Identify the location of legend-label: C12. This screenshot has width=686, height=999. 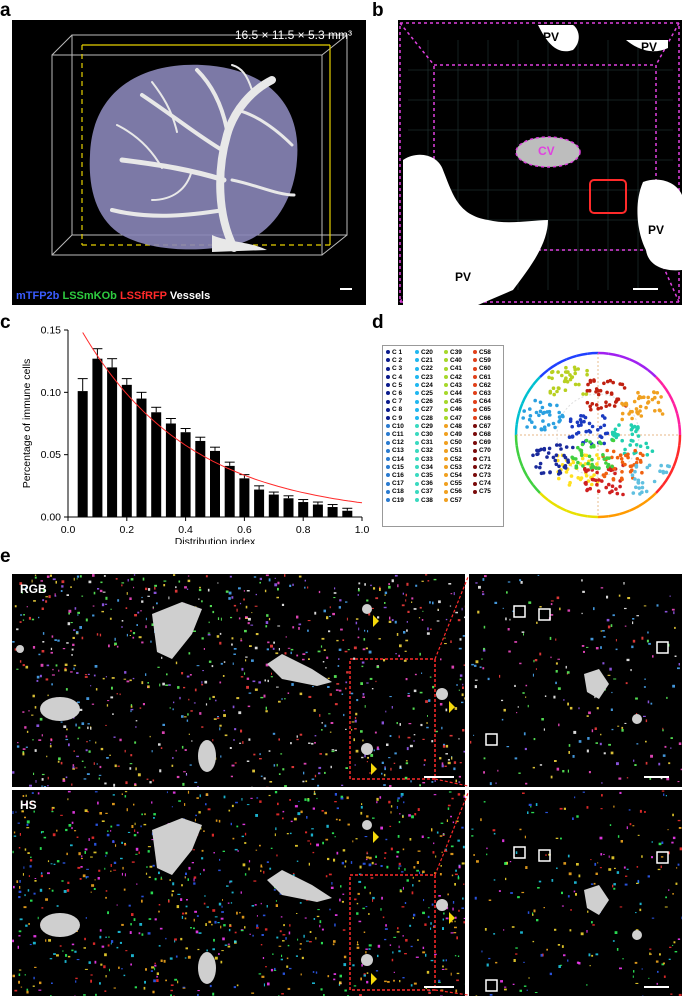
(398, 443).